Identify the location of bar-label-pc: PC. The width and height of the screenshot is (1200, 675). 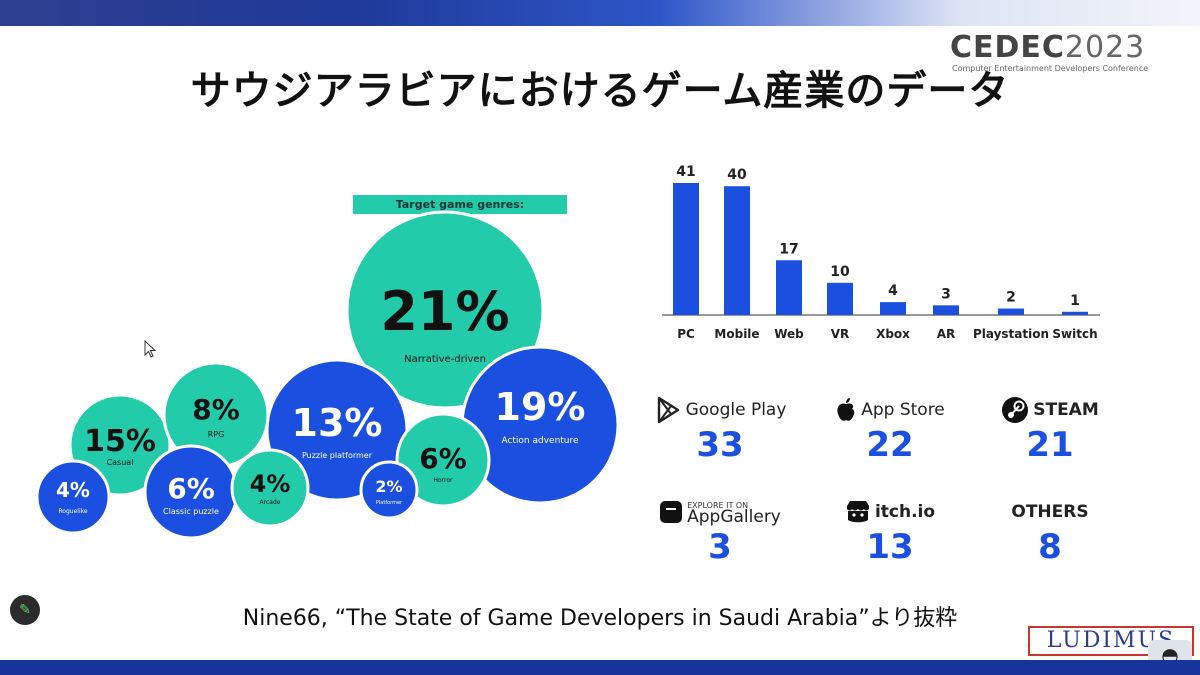
(686, 334).